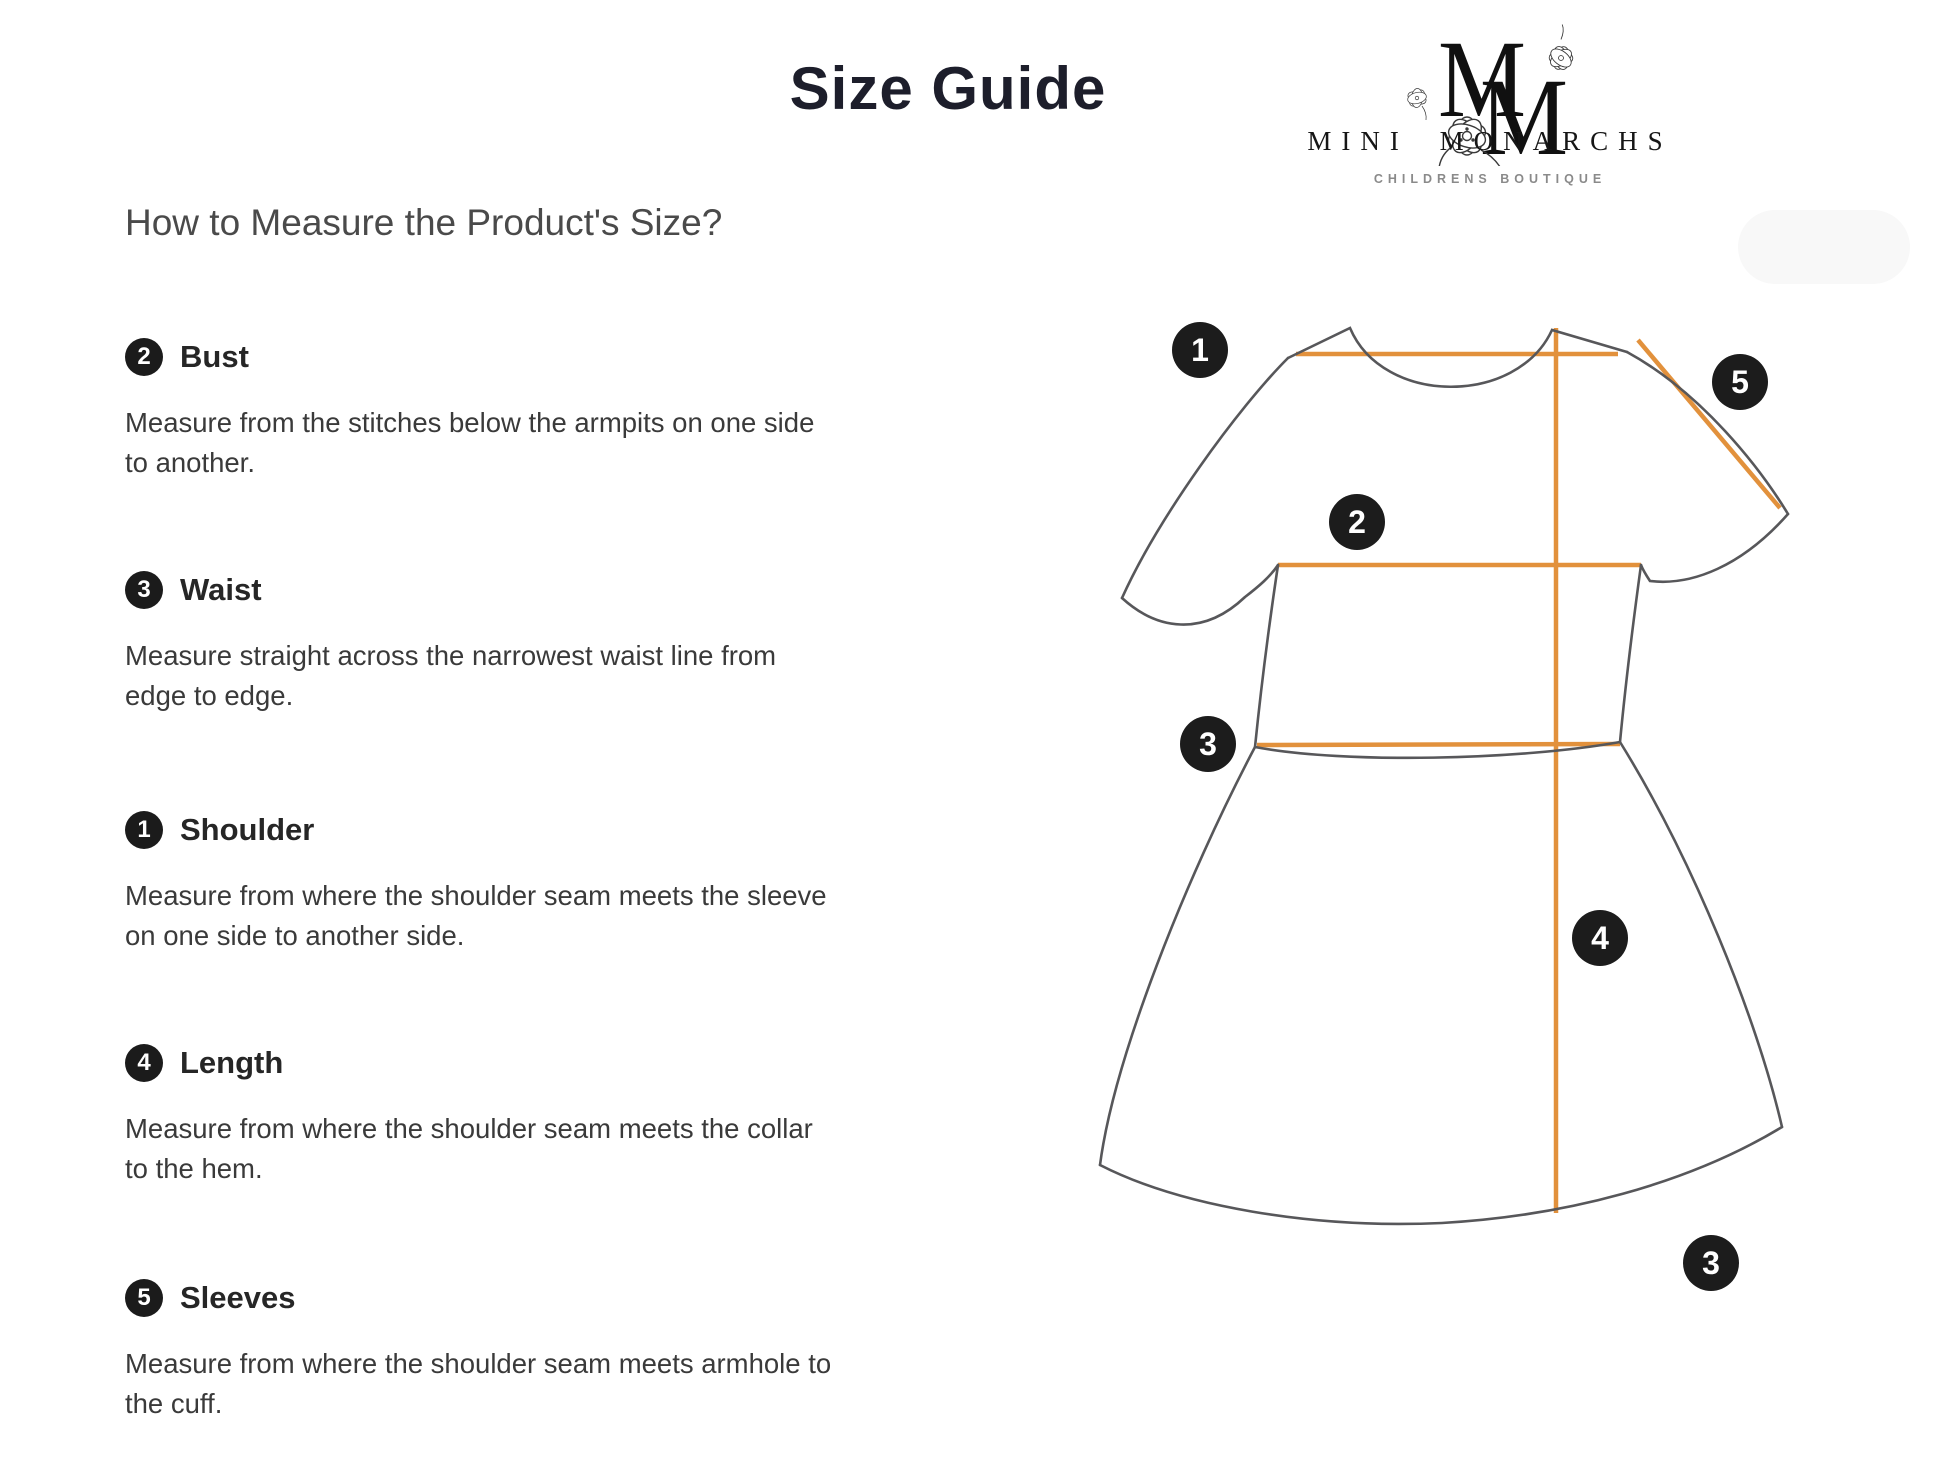 This screenshot has width=1946, height=1459. What do you see at coordinates (1600, 938) in the screenshot?
I see `diagram-badge-length: 4` at bounding box center [1600, 938].